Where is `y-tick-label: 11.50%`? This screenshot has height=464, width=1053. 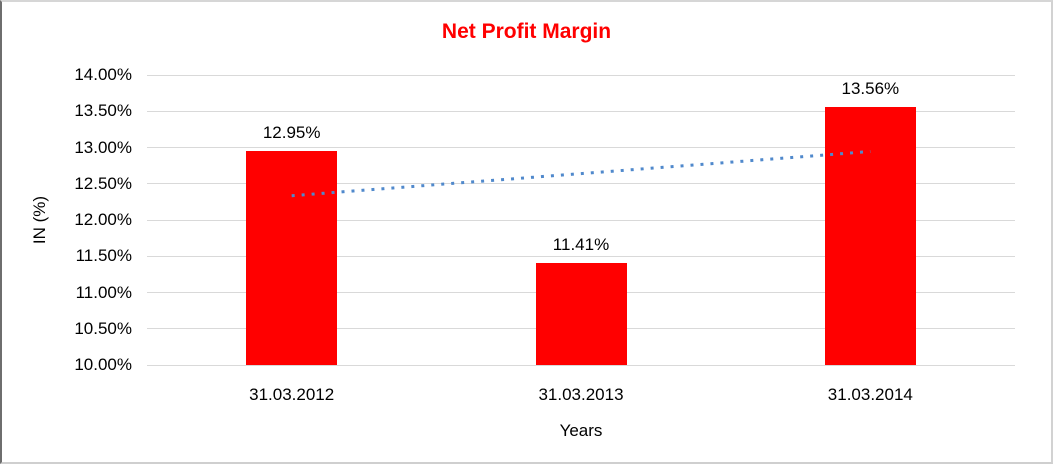
y-tick-label: 11.50% is located at coordinates (103, 256).